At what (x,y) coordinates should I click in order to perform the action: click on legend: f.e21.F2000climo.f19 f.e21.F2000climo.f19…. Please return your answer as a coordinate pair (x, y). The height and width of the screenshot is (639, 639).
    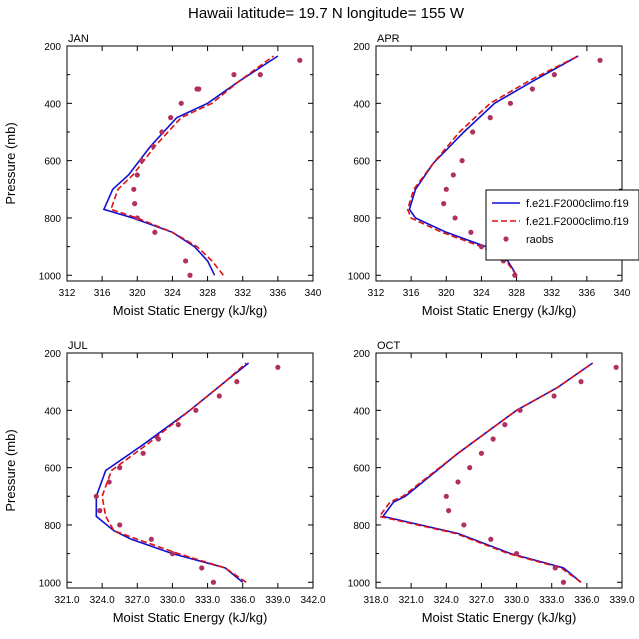
    Looking at the image, I should click on (562, 225).